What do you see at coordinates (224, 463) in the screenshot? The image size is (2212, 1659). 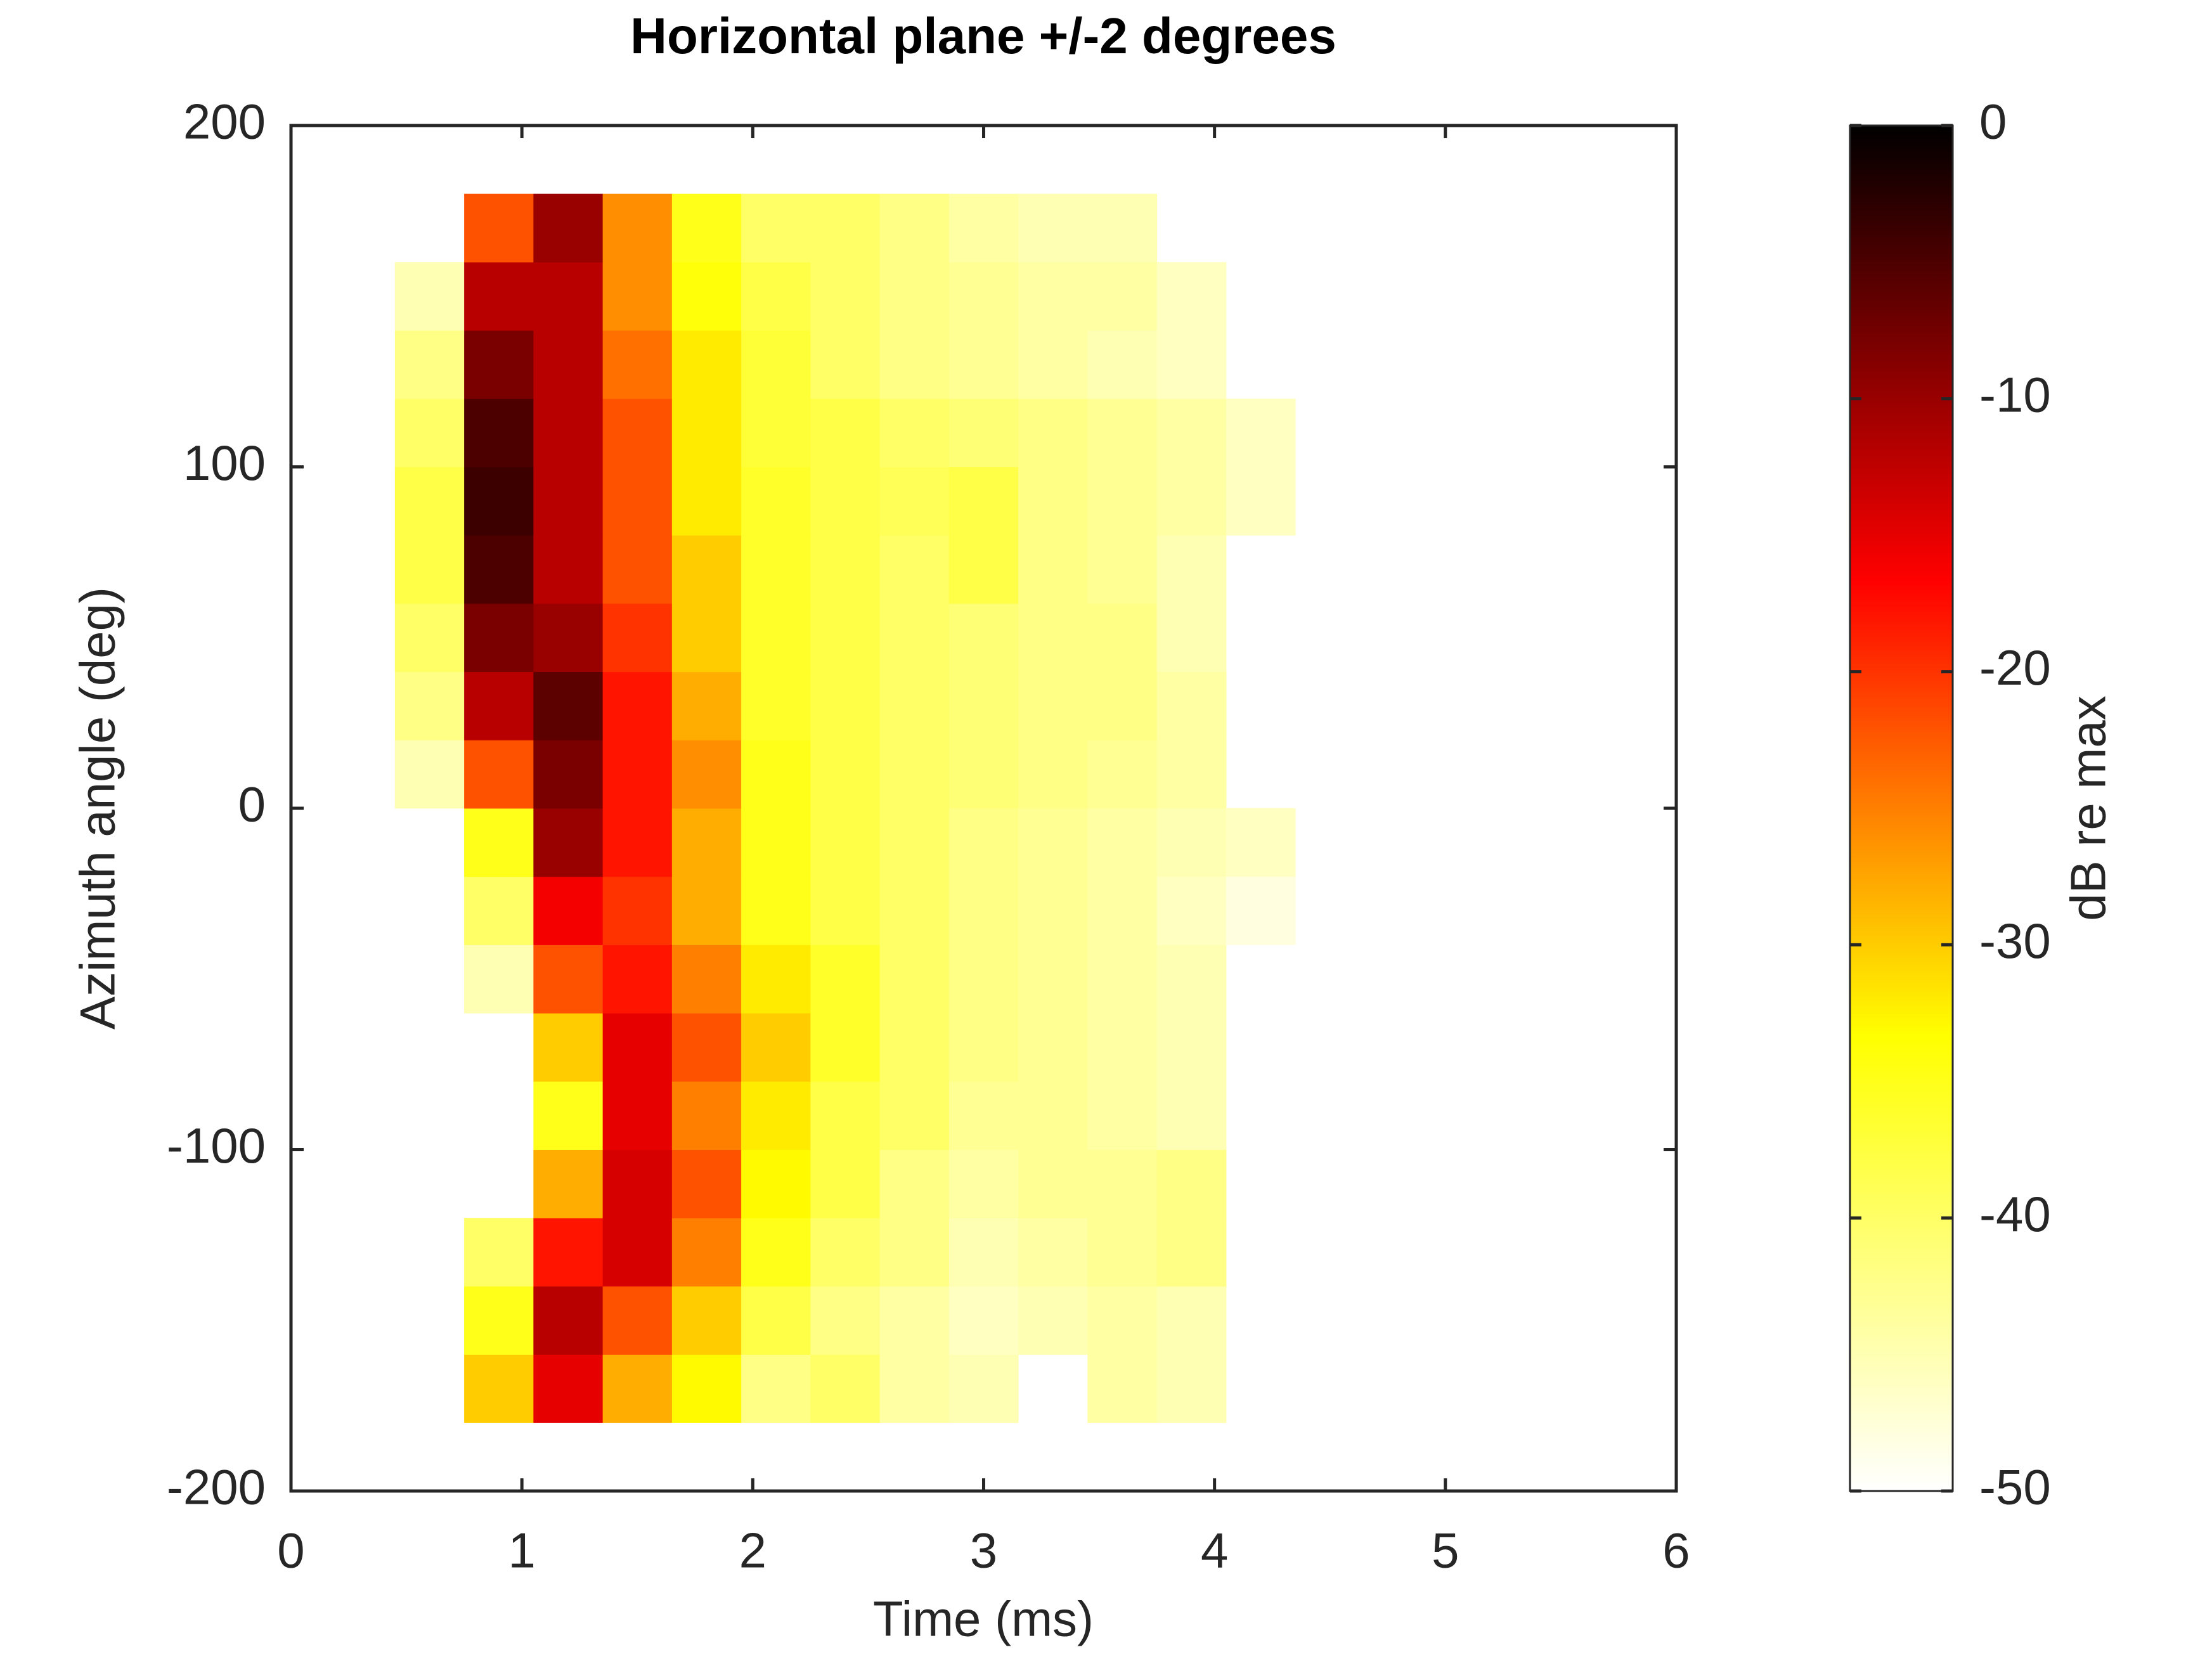 I see `y-tick-label: 100` at bounding box center [224, 463].